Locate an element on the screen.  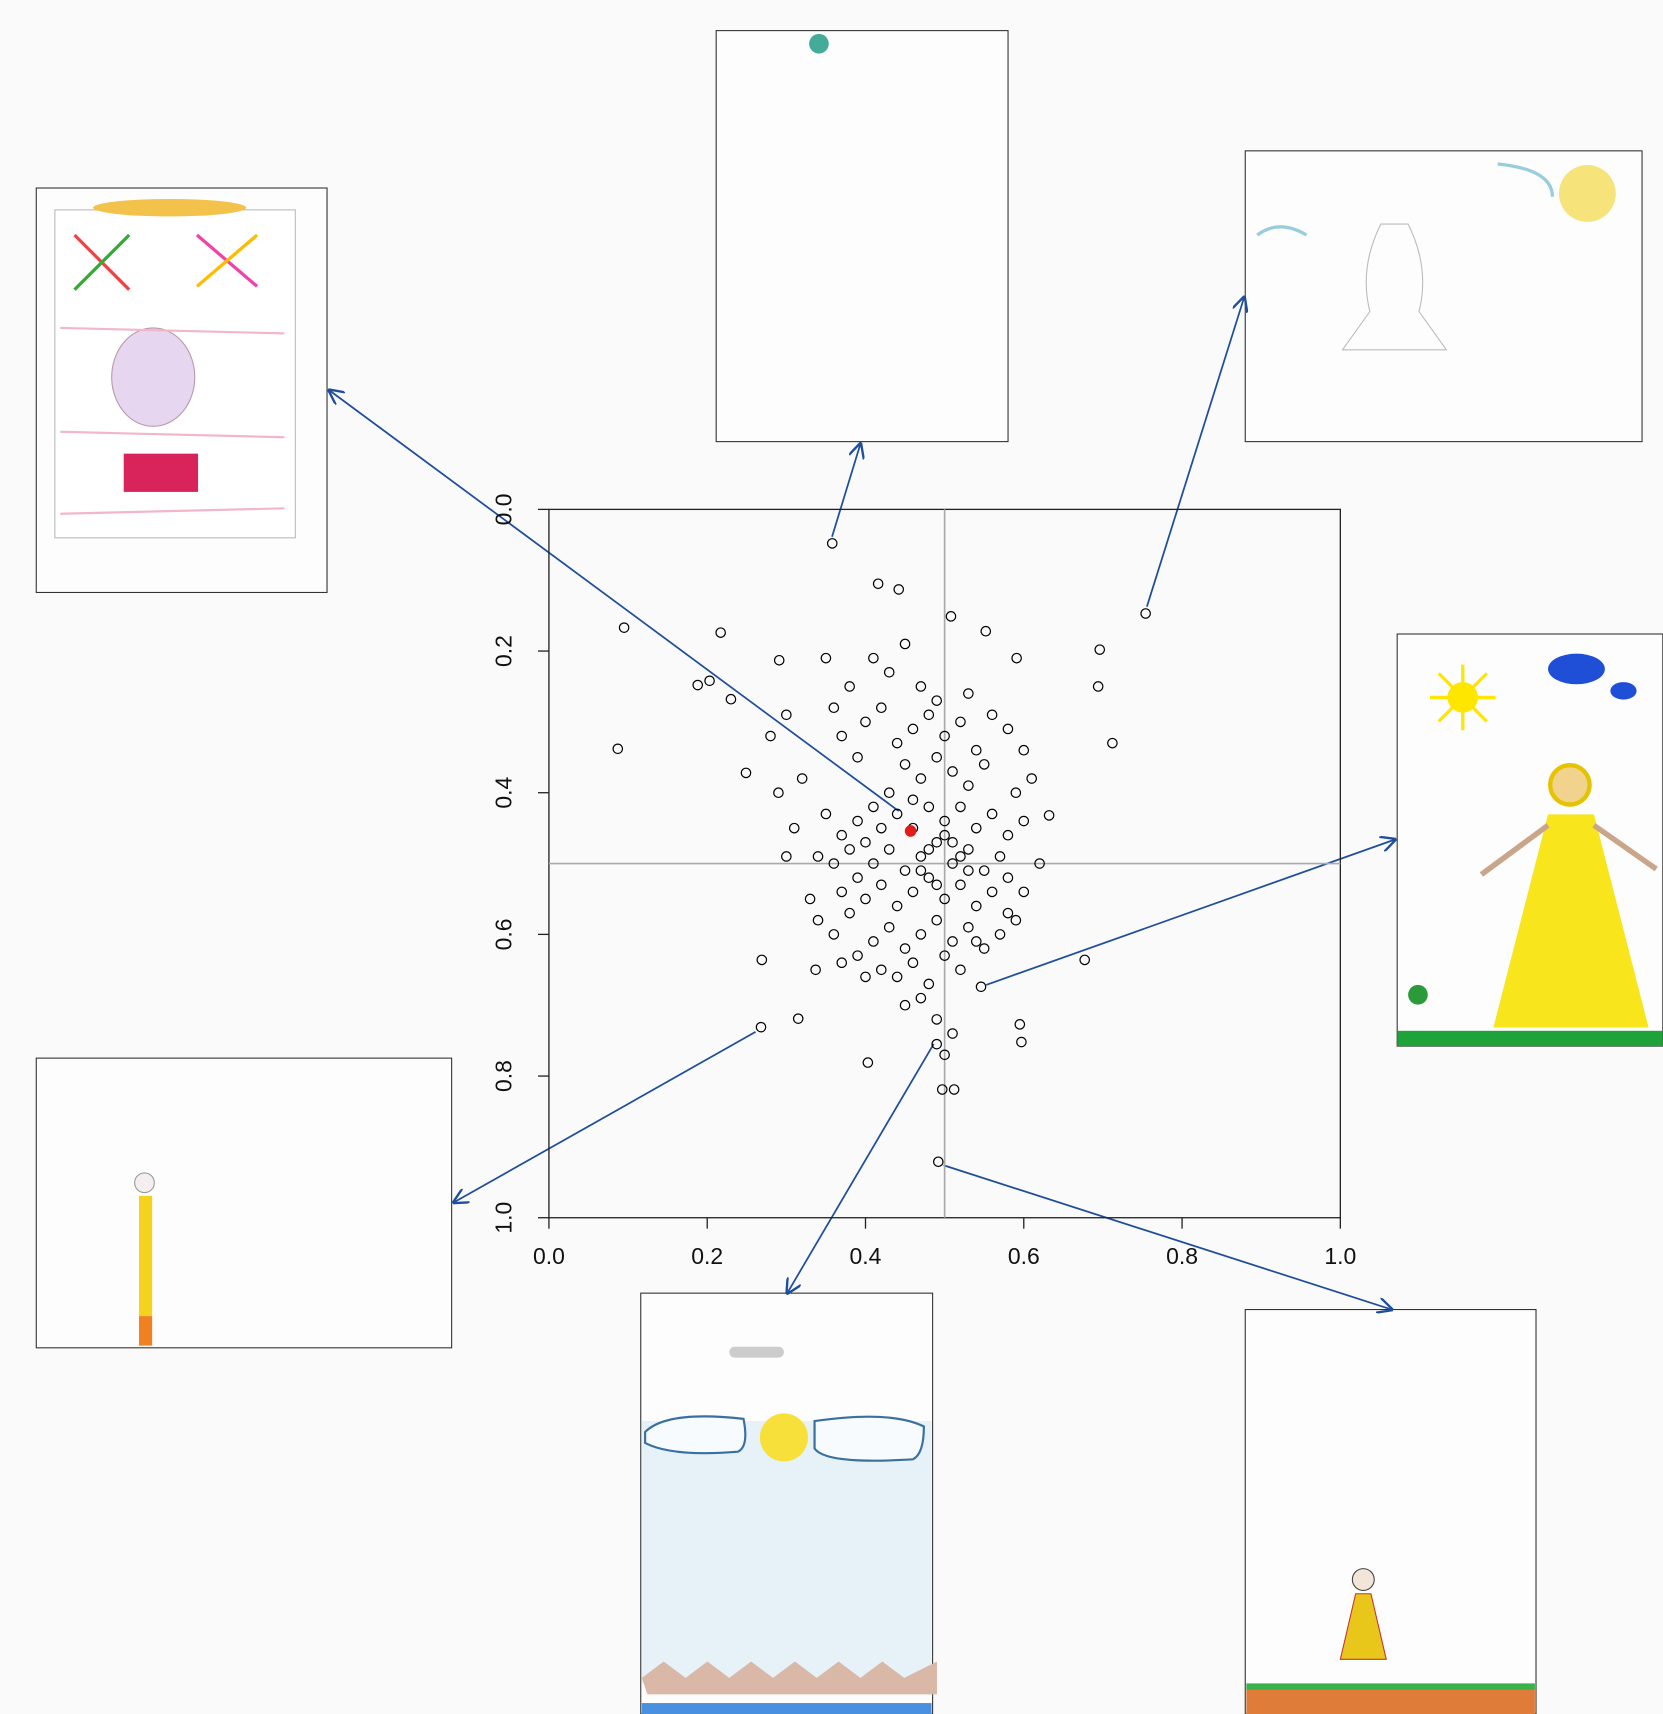
x-tick-label: 0.8 is located at coordinates (1182, 1256).